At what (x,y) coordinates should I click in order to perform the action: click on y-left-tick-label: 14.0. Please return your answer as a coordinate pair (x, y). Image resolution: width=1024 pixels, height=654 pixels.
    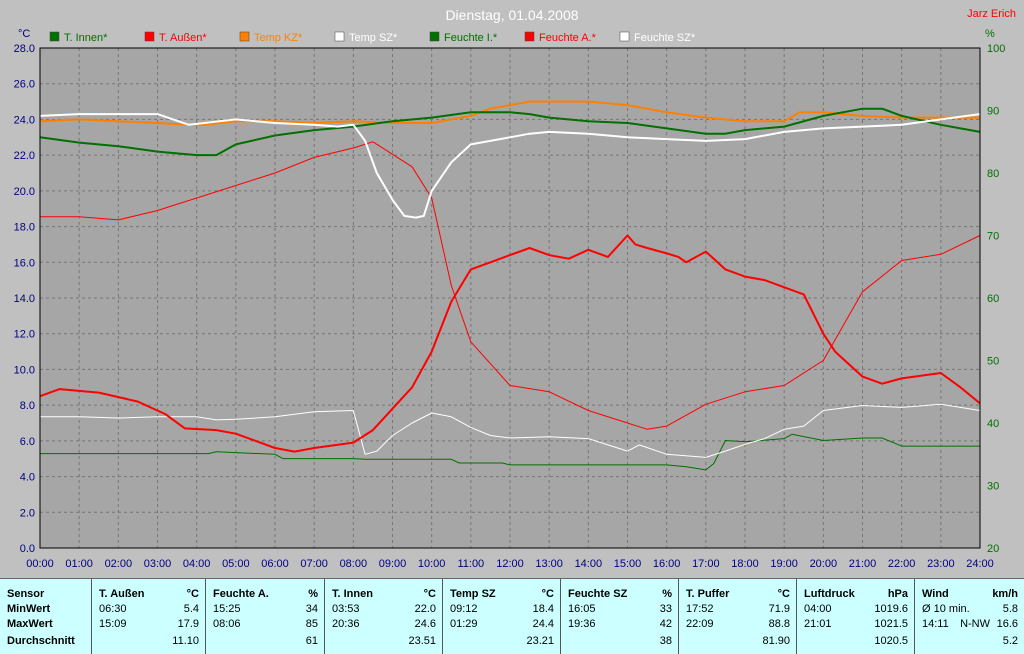
    Looking at the image, I should click on (24, 299).